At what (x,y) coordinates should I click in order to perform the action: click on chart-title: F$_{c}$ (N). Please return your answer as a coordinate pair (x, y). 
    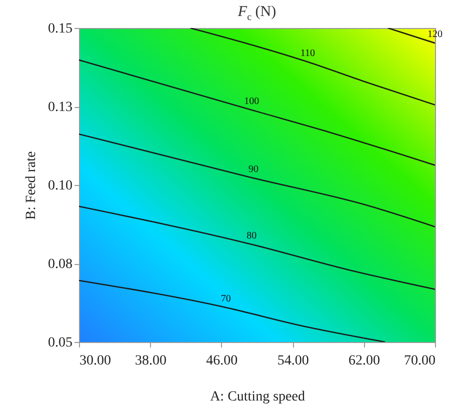
    Looking at the image, I should click on (257, 13).